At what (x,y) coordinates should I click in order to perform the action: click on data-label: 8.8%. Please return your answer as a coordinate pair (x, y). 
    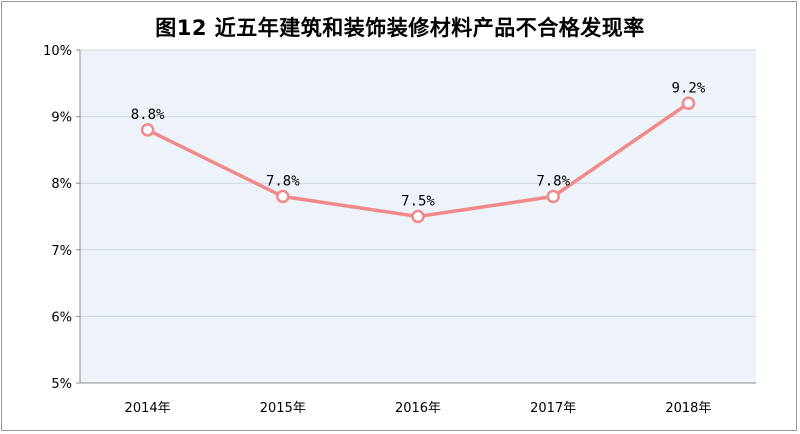
    Looking at the image, I should click on (148, 115).